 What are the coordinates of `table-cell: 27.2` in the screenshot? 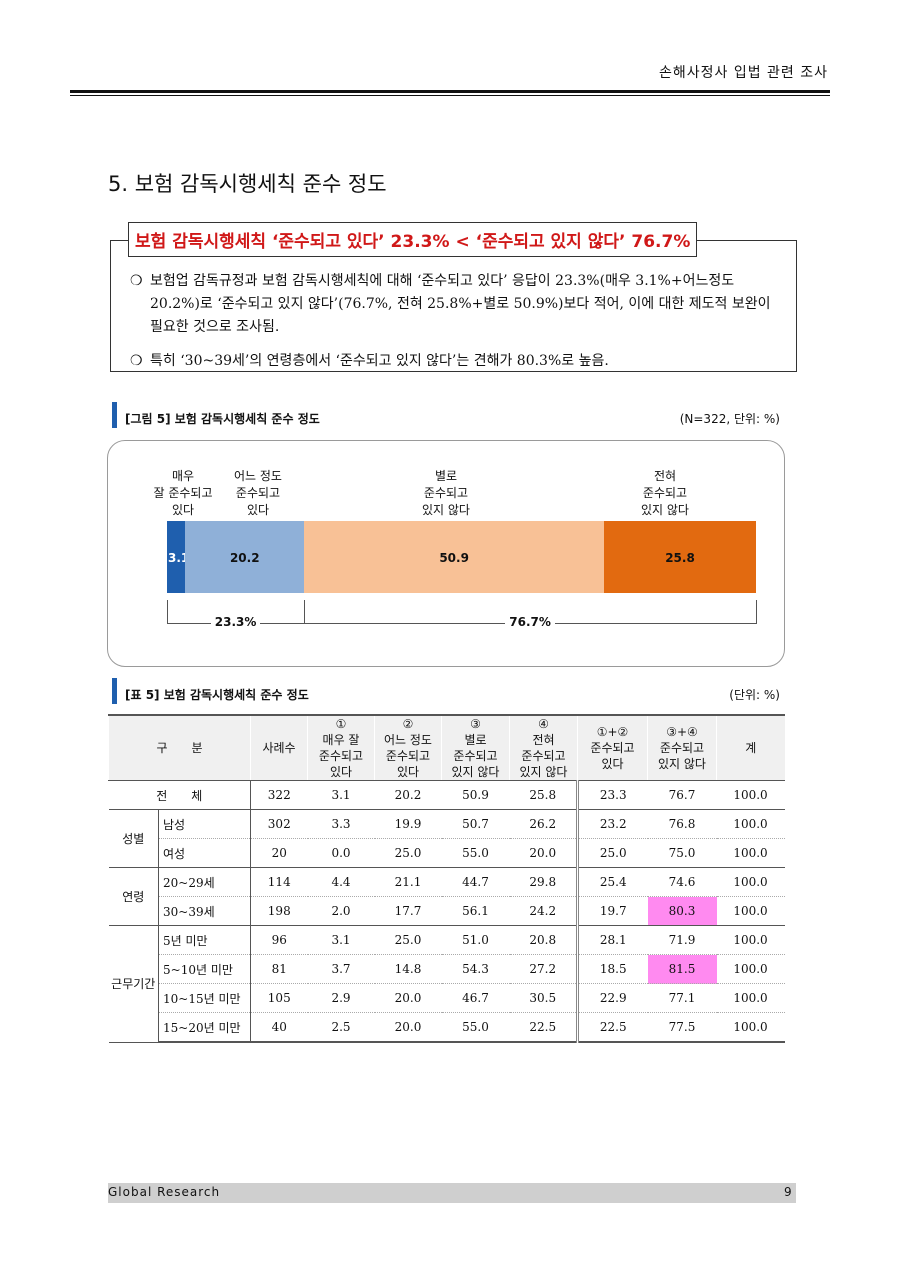 It's located at (543, 969).